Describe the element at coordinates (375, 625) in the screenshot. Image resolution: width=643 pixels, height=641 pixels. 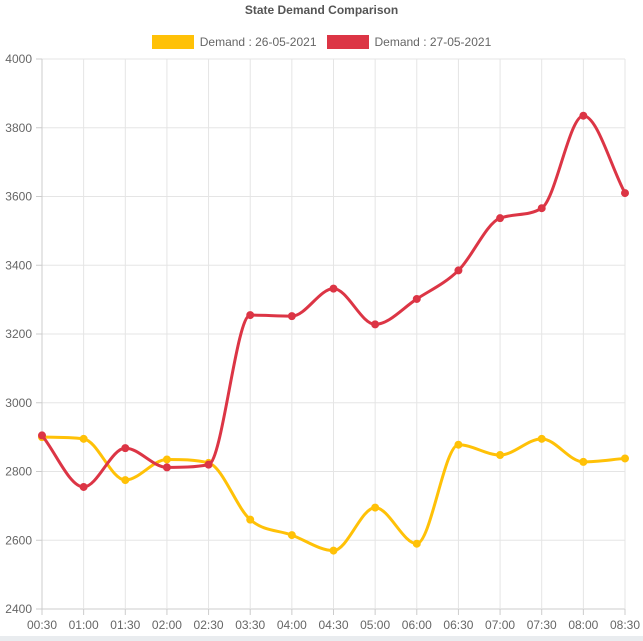
I see `x-tick-label: 05:00` at that location.